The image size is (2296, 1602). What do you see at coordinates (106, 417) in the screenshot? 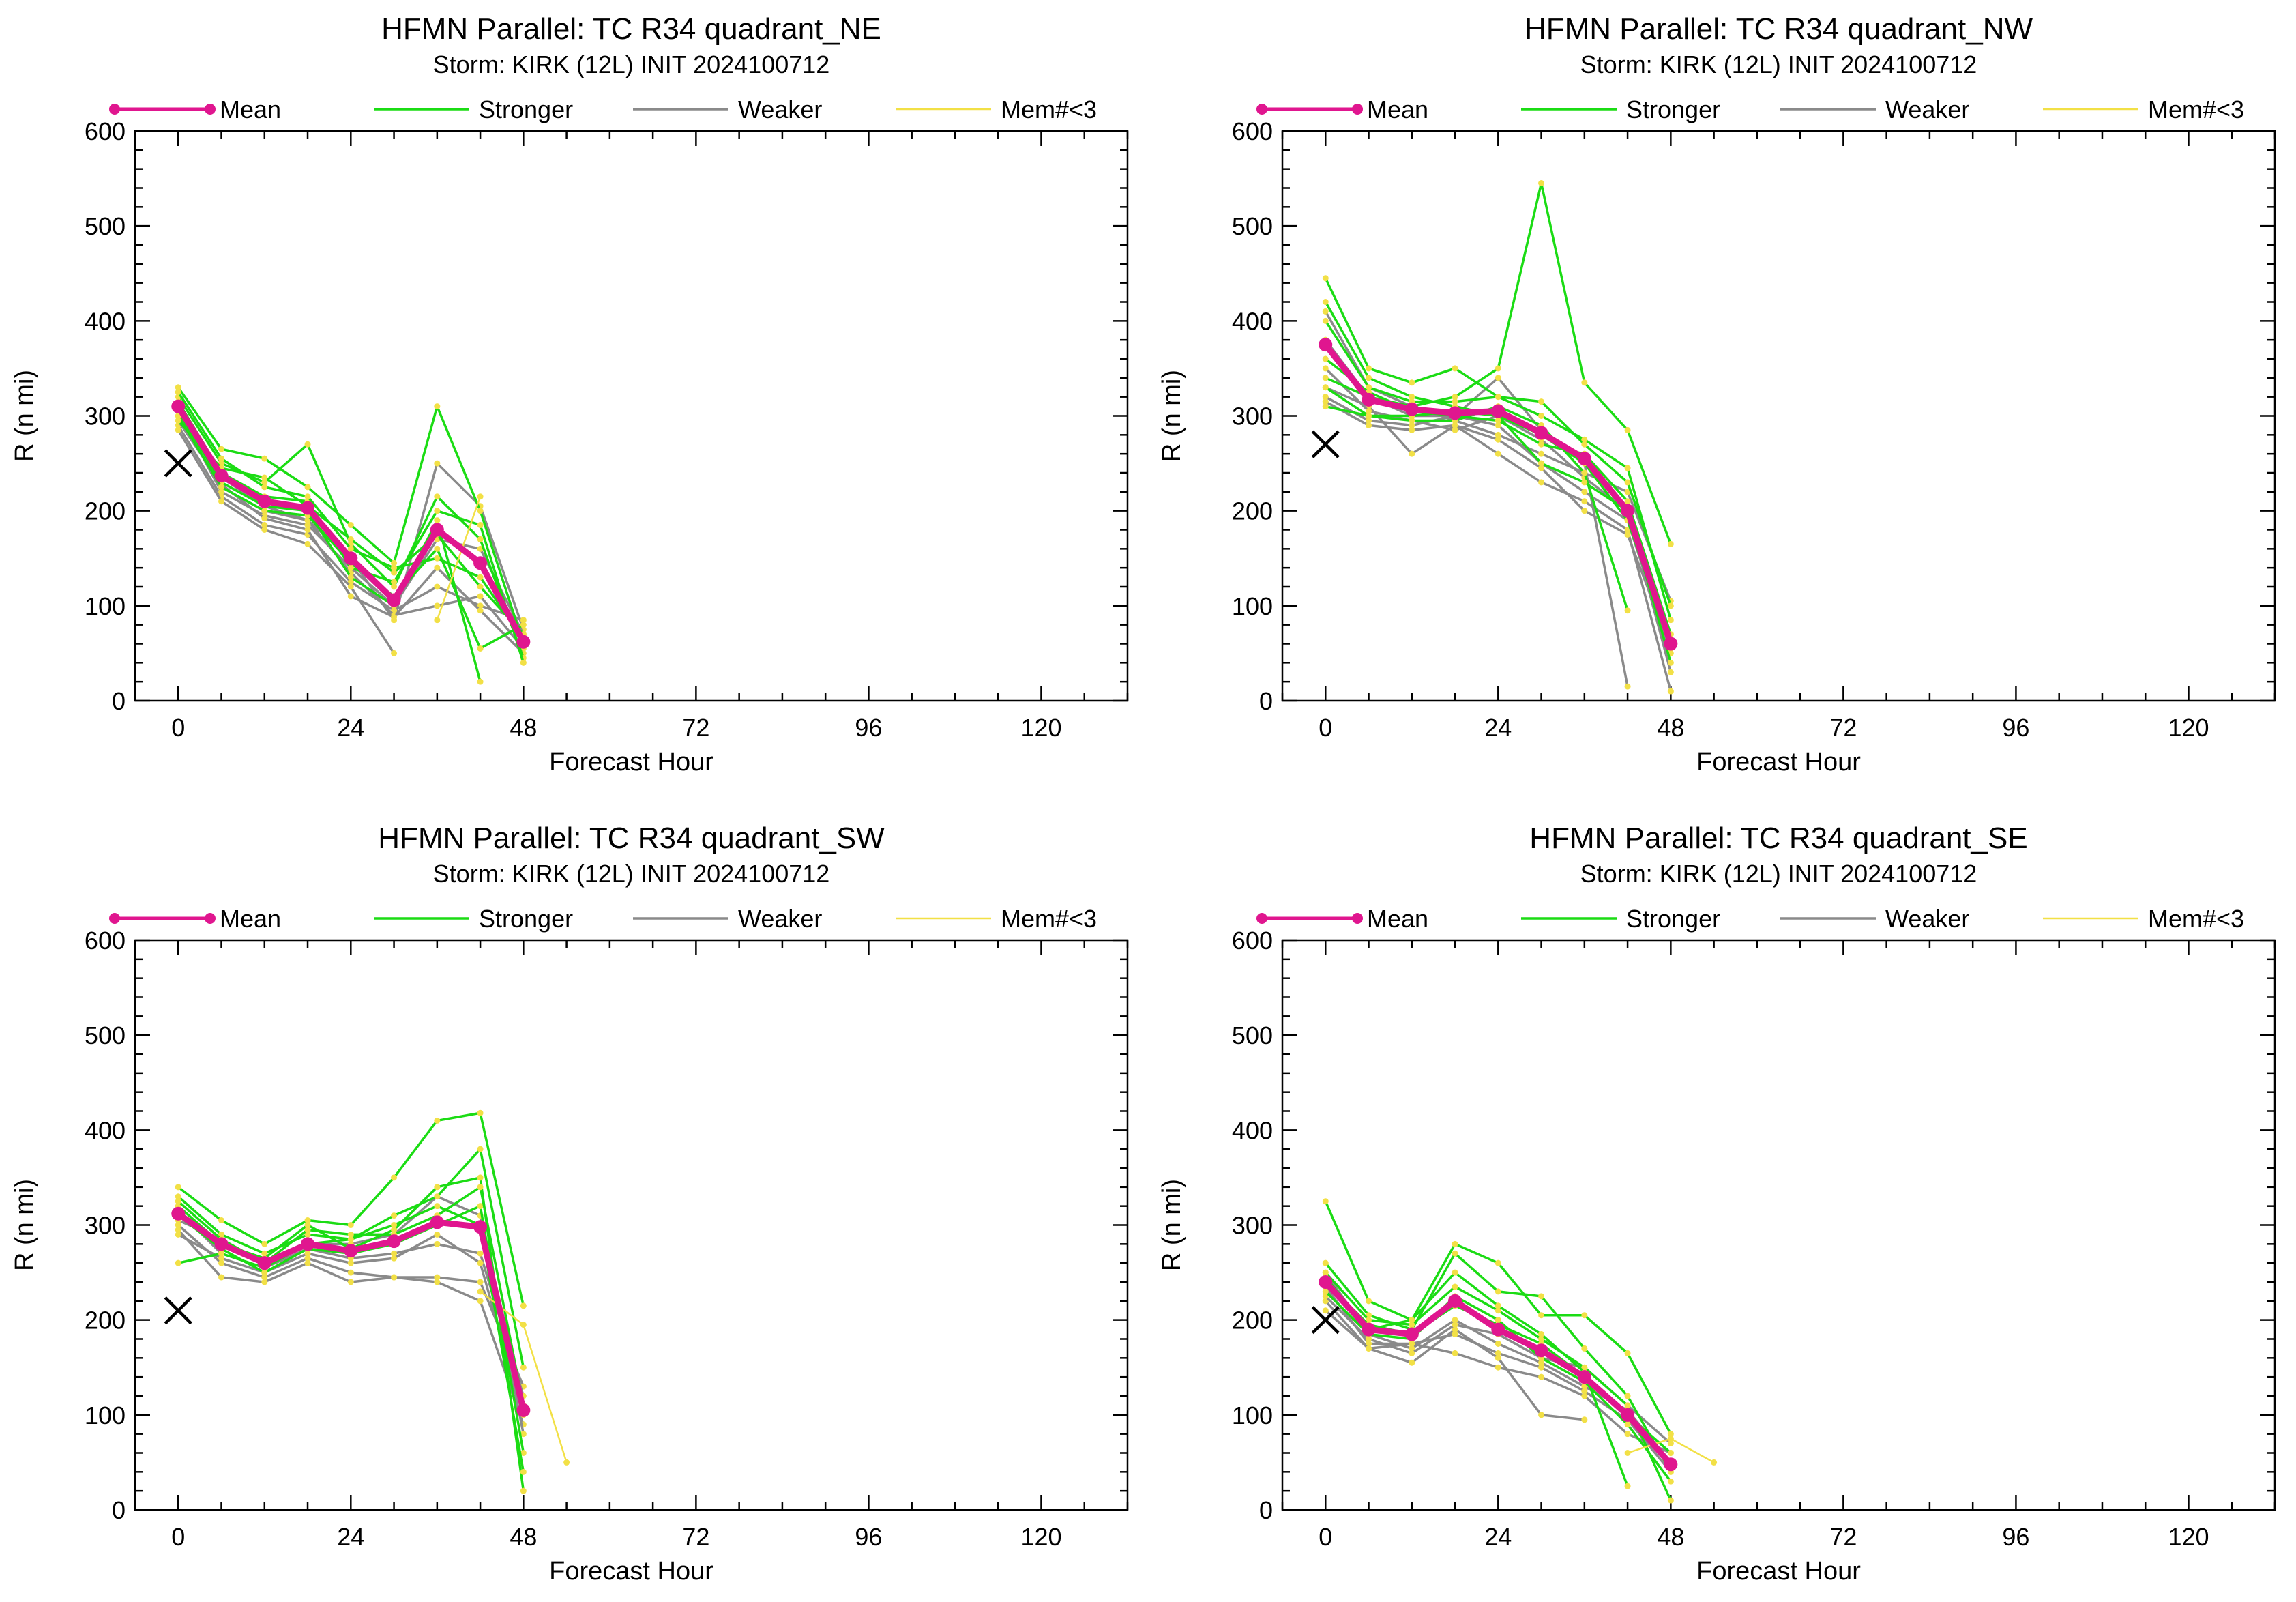
I see `y-tick-label: 300` at bounding box center [106, 417].